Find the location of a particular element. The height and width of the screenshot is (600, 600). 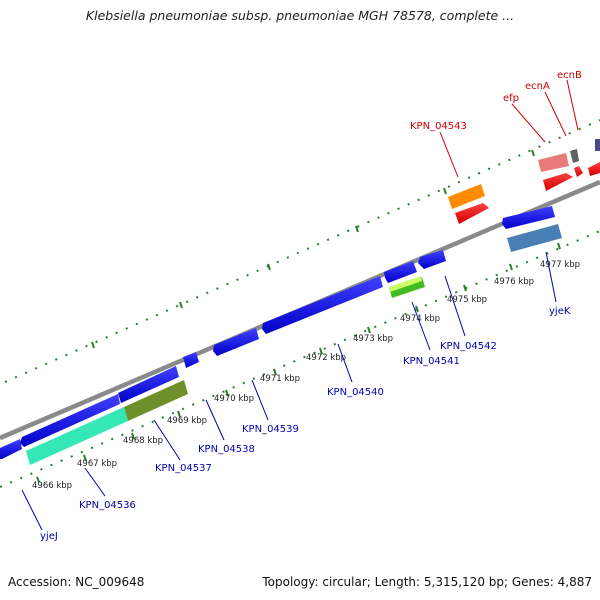

gene-yjeK is located at coordinates (528, 217).